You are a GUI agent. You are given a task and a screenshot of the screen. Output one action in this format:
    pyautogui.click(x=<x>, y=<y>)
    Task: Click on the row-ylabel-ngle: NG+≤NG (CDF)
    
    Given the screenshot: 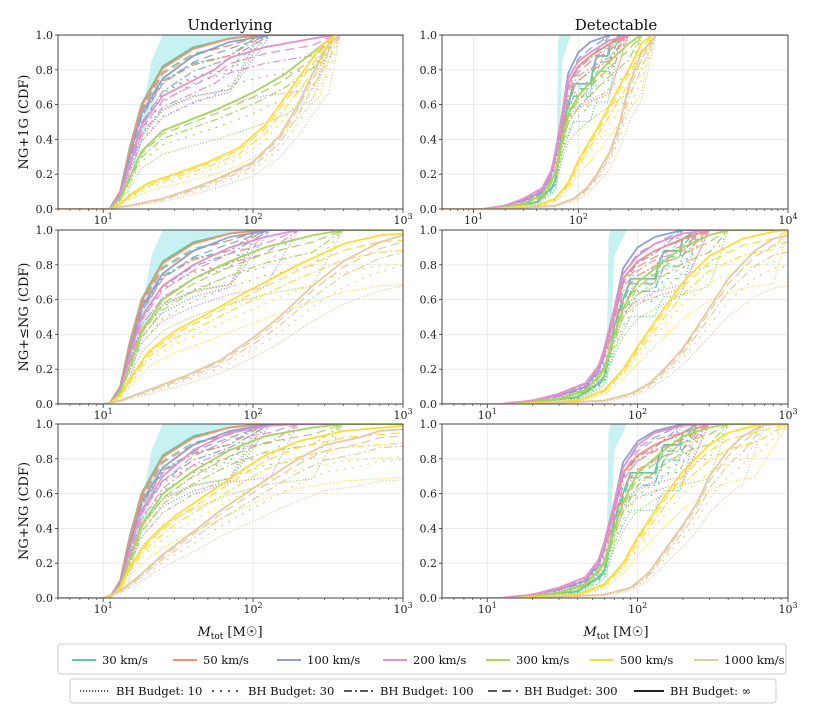 What is the action you would take?
    pyautogui.click(x=24, y=317)
    